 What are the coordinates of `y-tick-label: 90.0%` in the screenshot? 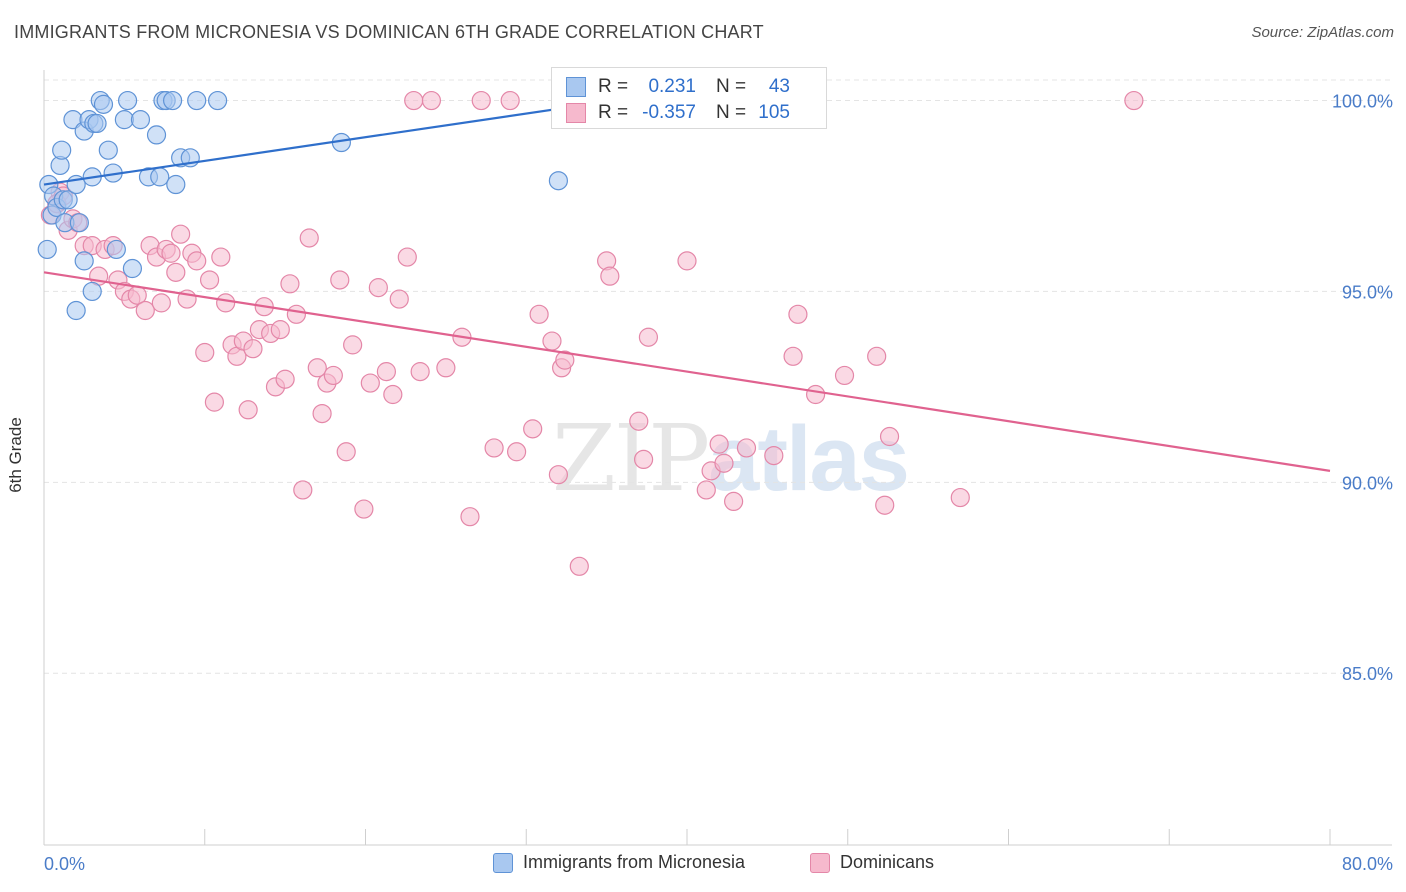 It's located at (1367, 483).